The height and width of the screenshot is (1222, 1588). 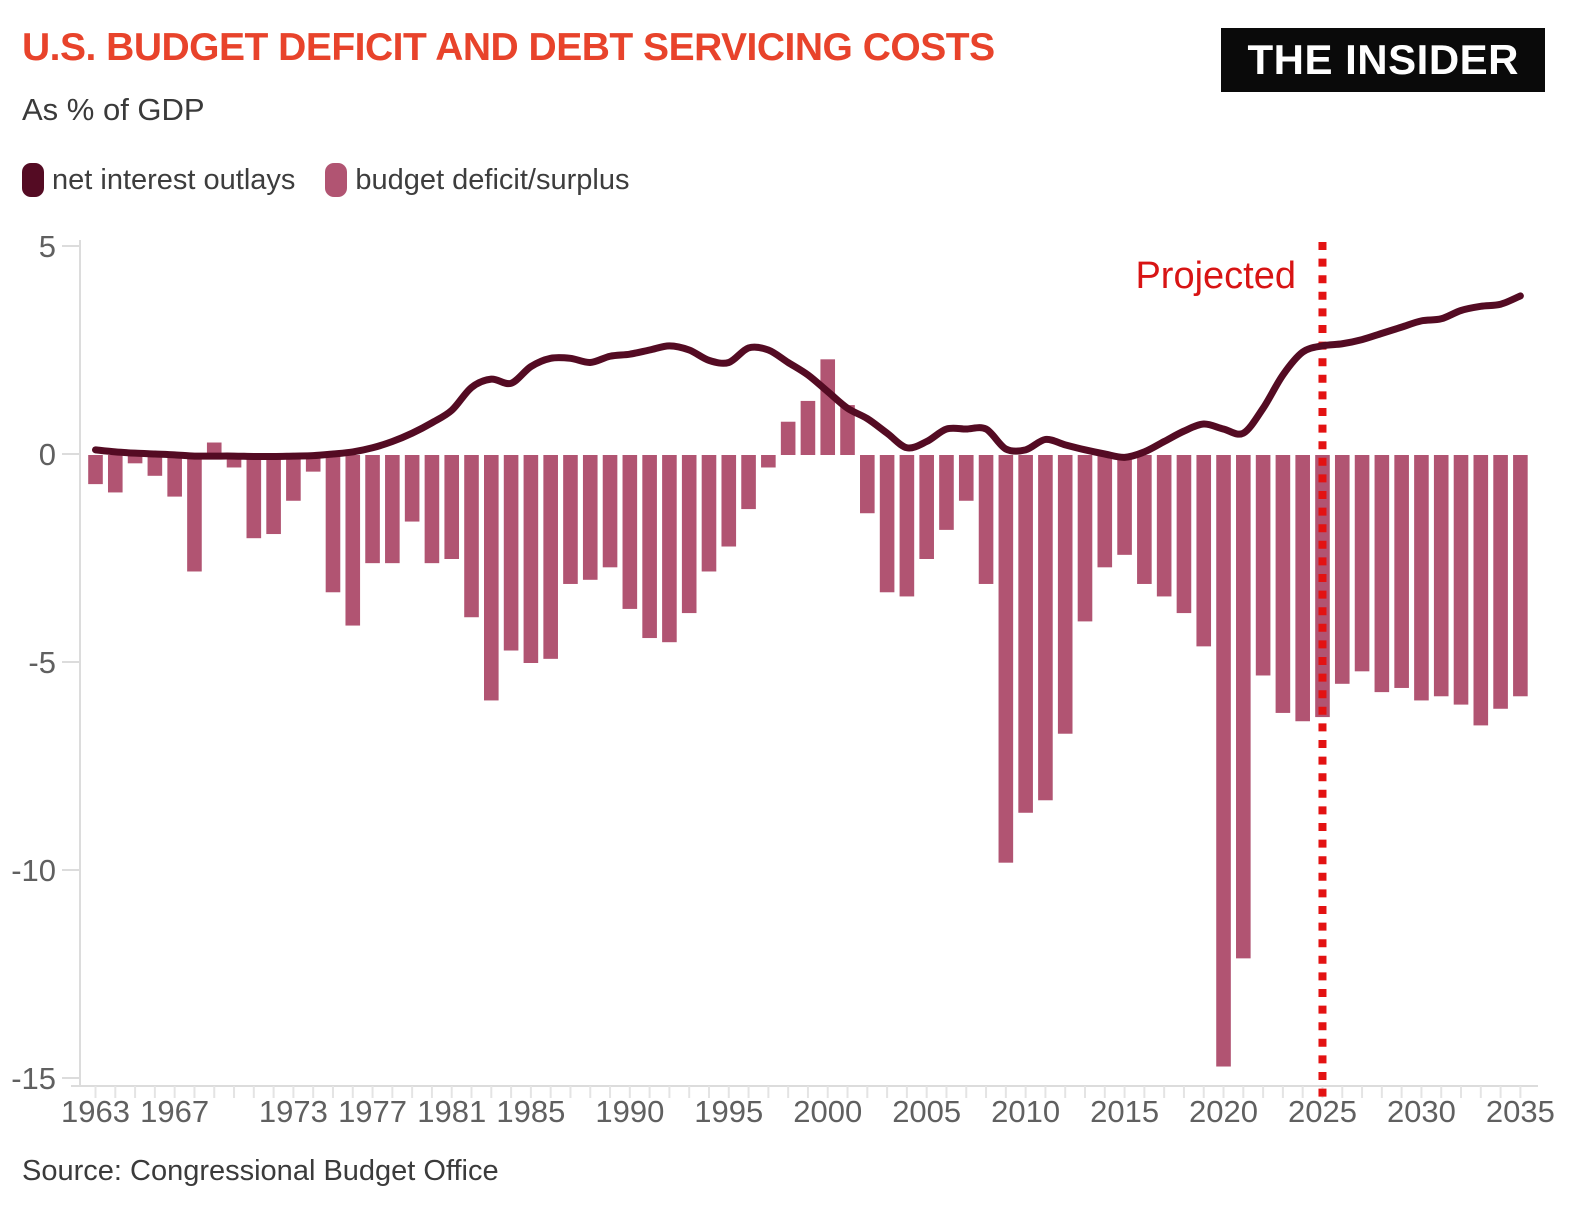 I want to click on bar-1988, so click(x=590, y=517).